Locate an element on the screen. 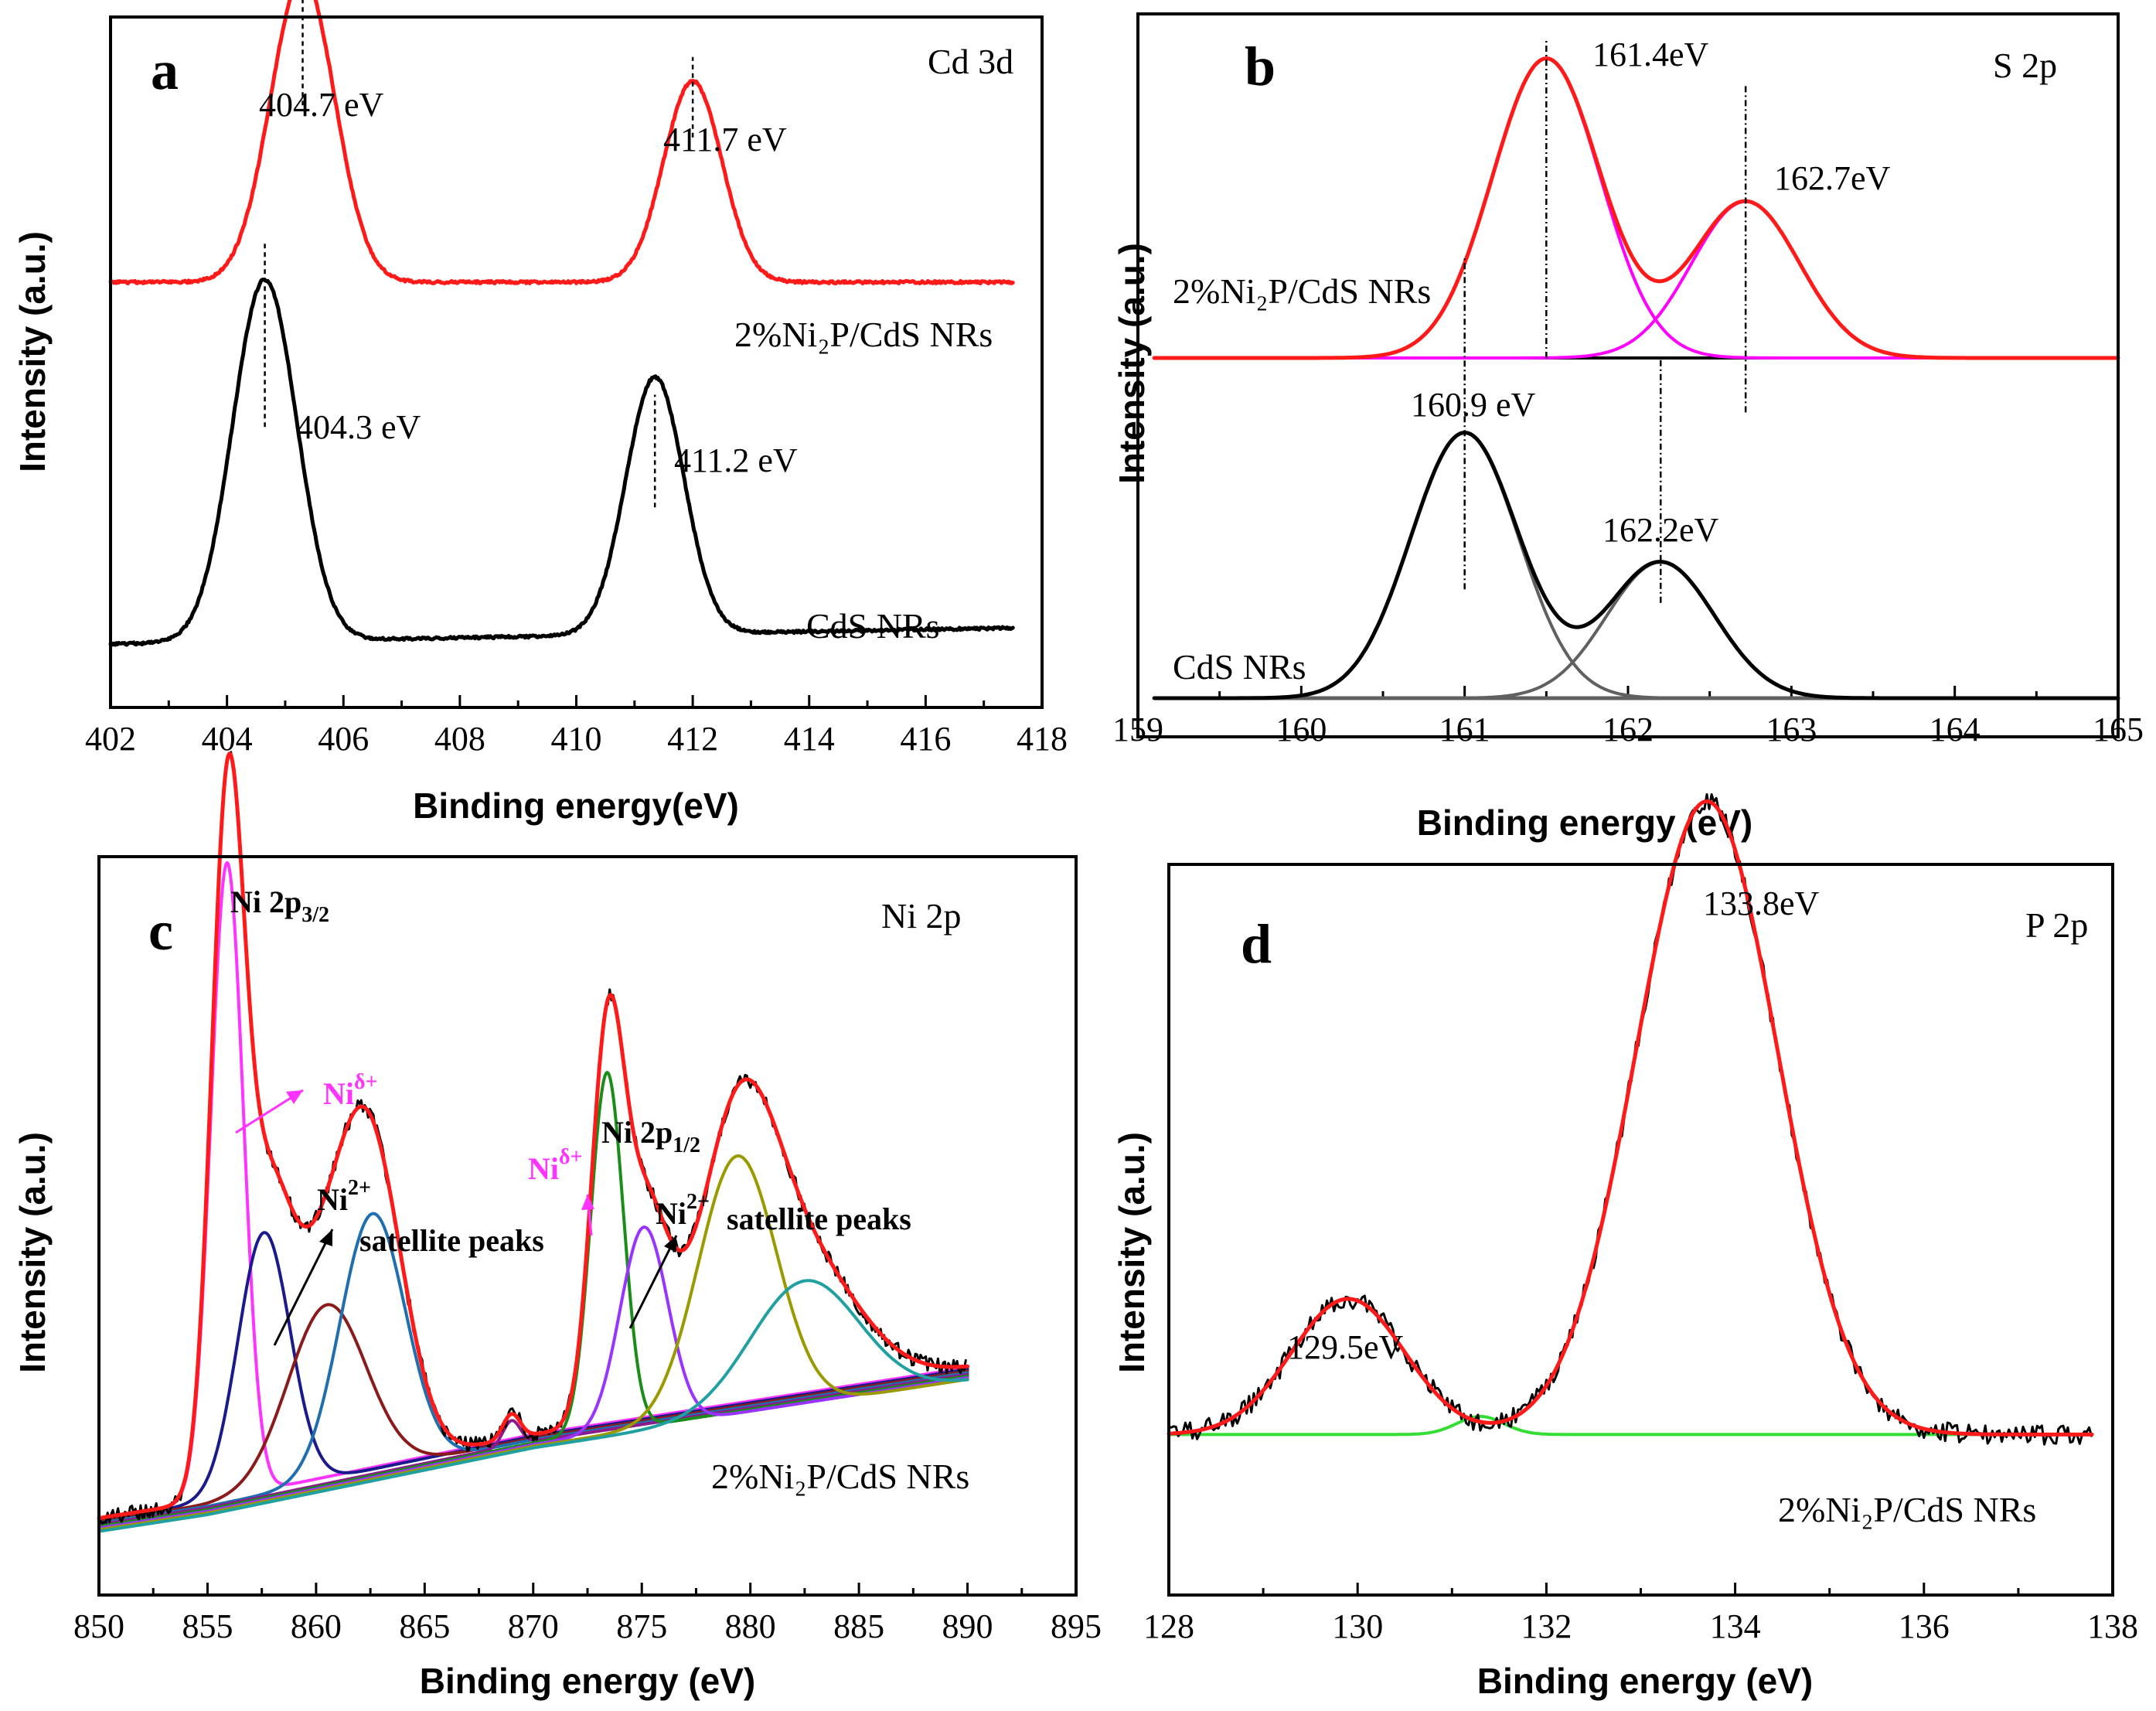 The width and height of the screenshot is (2156, 1711). x-tick-label: 875 is located at coordinates (641, 1626).